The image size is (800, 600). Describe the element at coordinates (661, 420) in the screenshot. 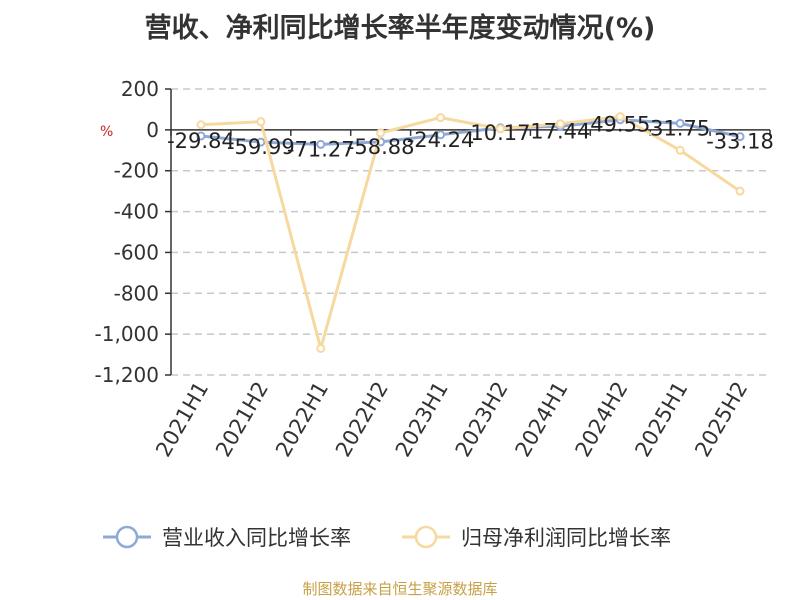

I see `x-tick-label: 2025H1` at that location.